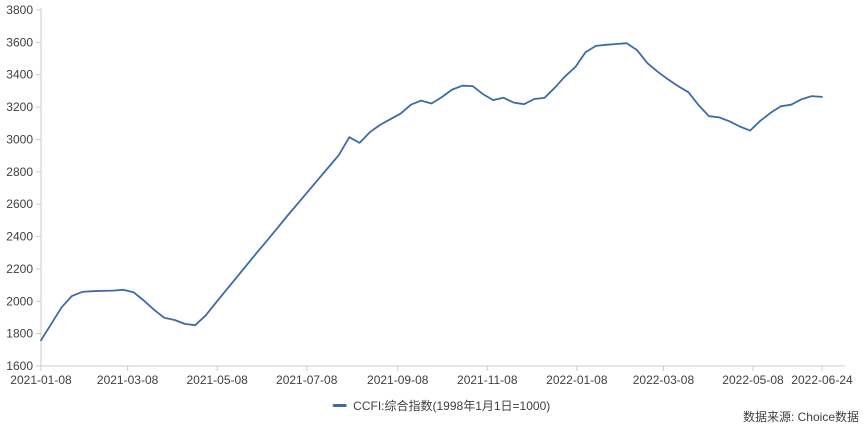  I want to click on x-axis-label: 2021-07-08, so click(307, 380).